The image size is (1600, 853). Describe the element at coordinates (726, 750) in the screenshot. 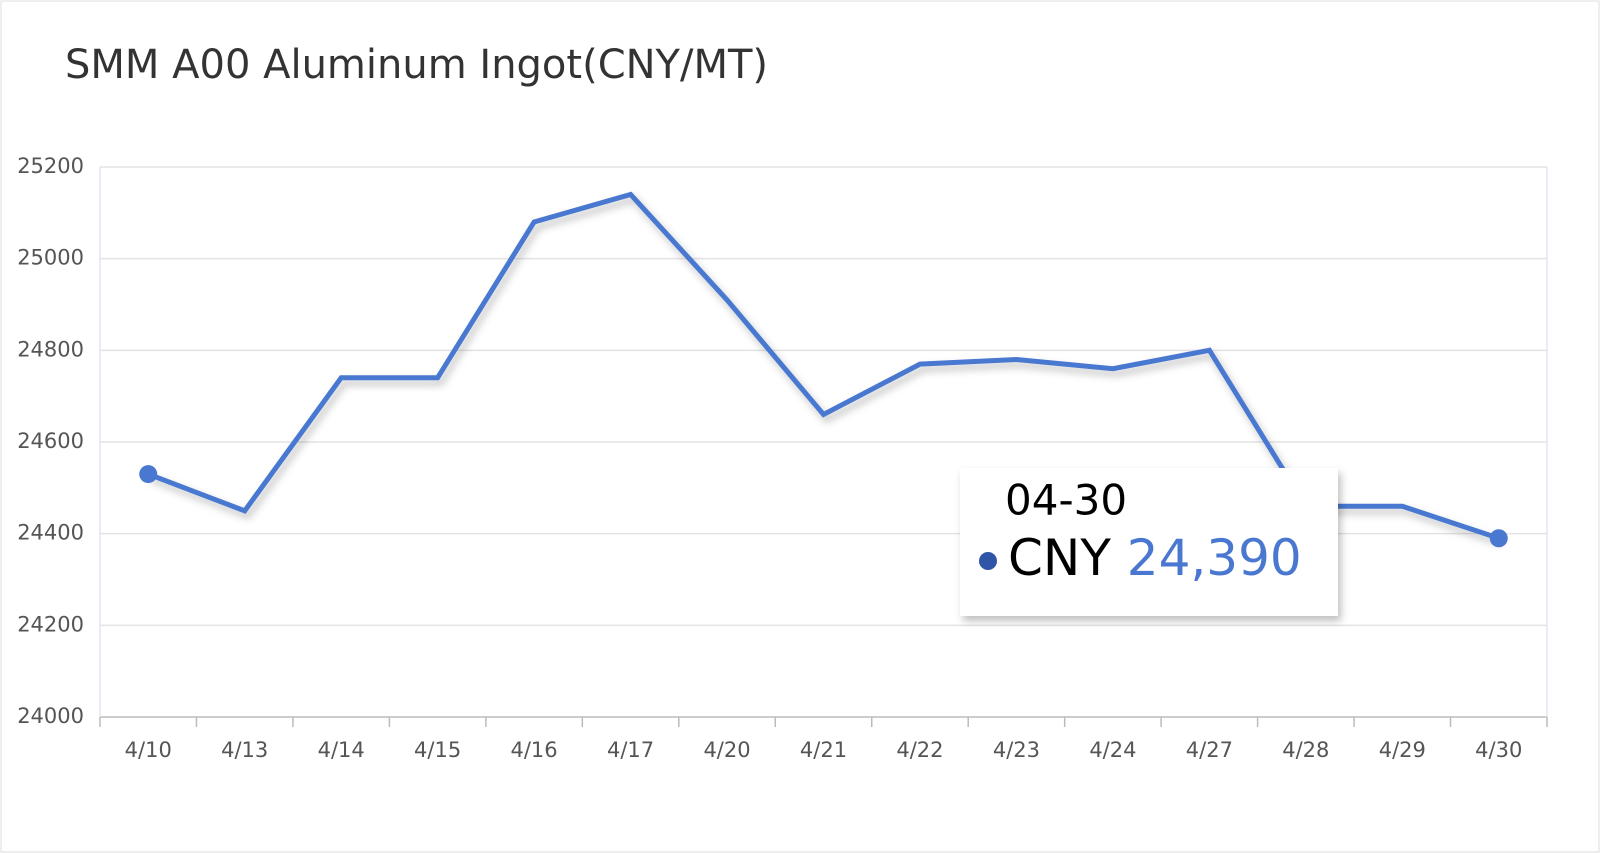

I see `x-tick-label: 4/20` at that location.